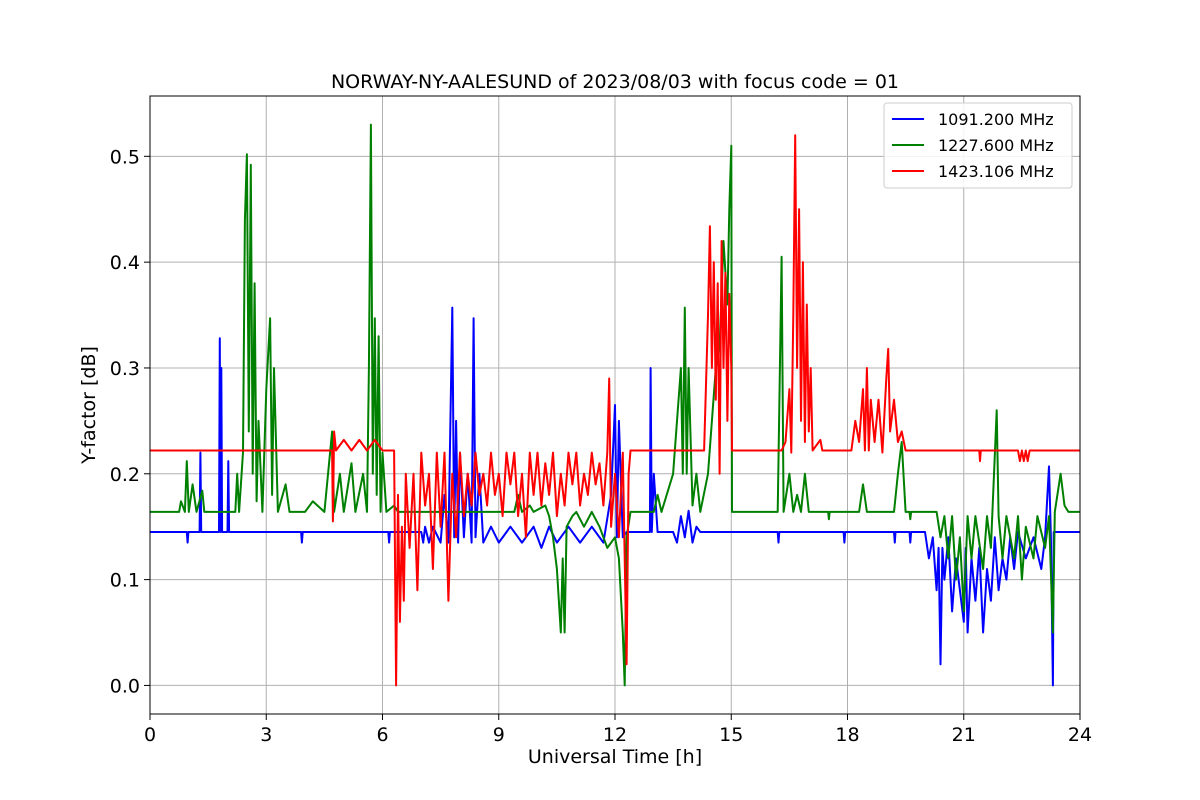 The height and width of the screenshot is (800, 1200). Describe the element at coordinates (996, 171) in the screenshot. I see `legend-label-1423: 1423.106 MHz` at that location.